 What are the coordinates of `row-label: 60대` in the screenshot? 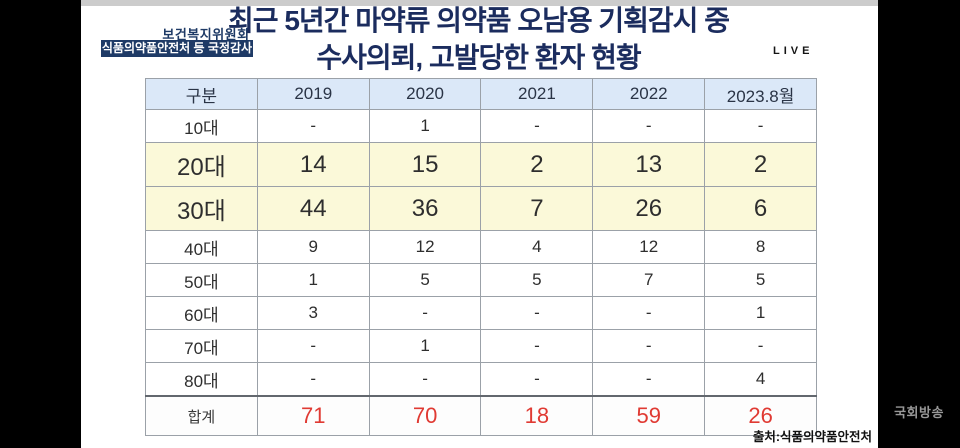 It's located at (201, 313).